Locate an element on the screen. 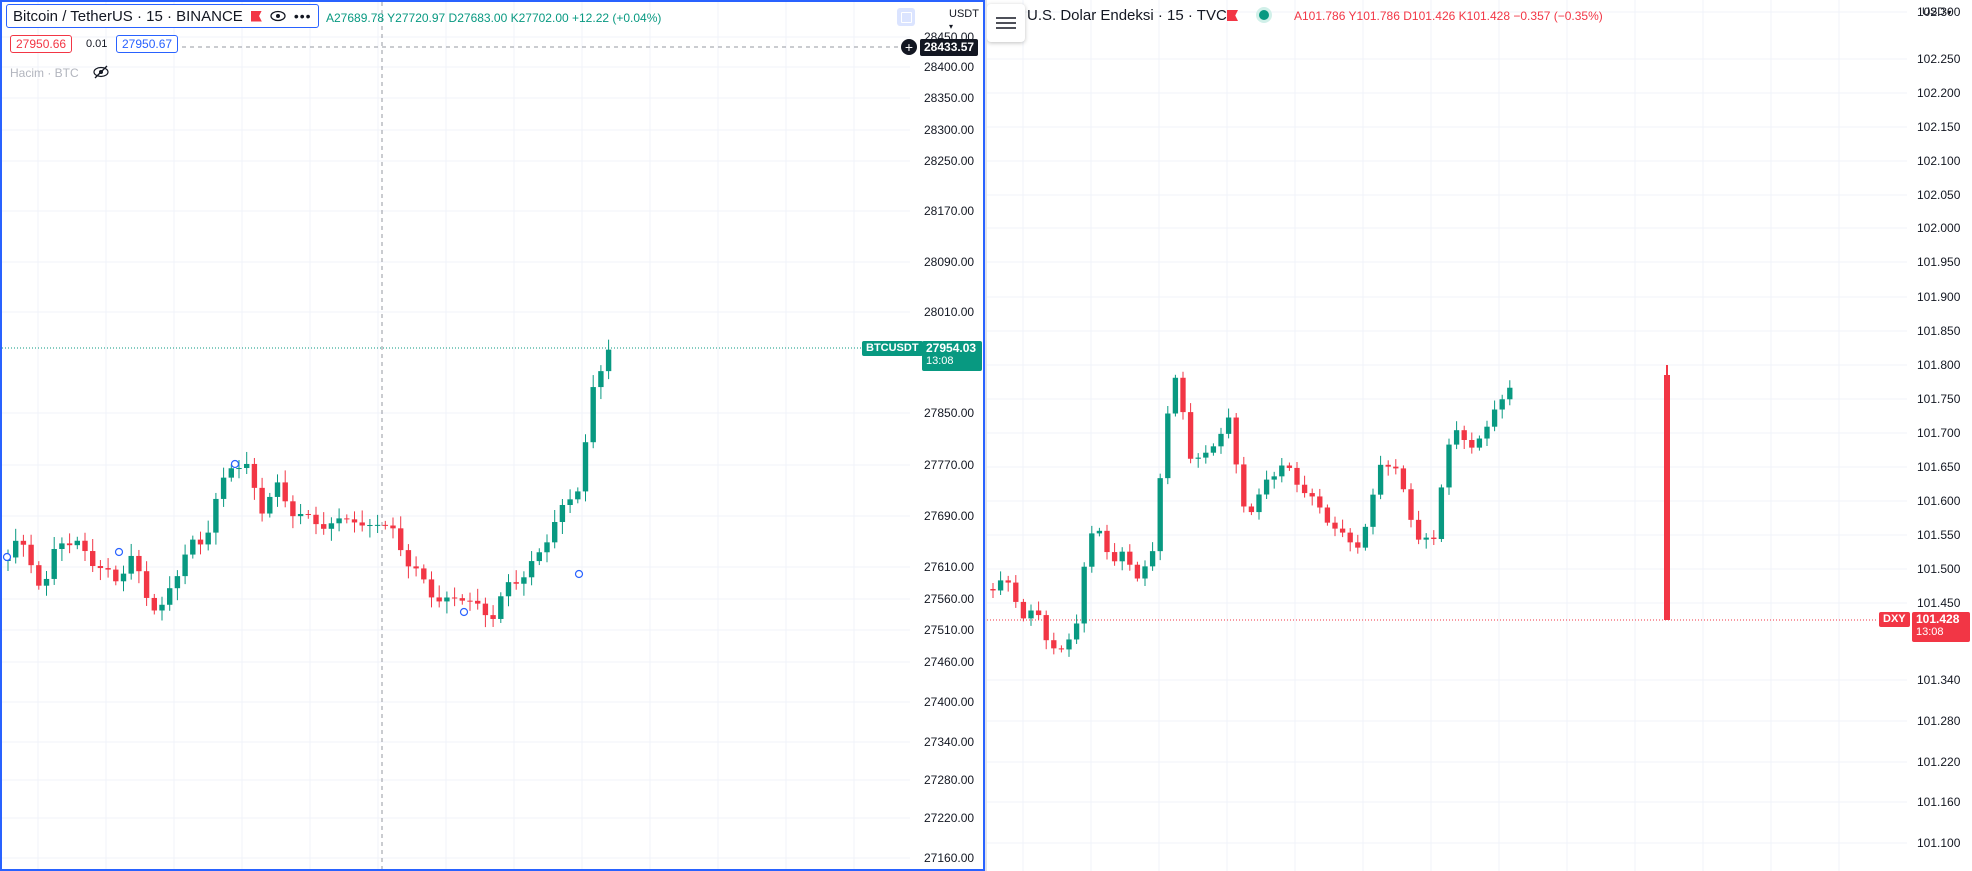  price-tick-label: 101.850 is located at coordinates (1939, 331).